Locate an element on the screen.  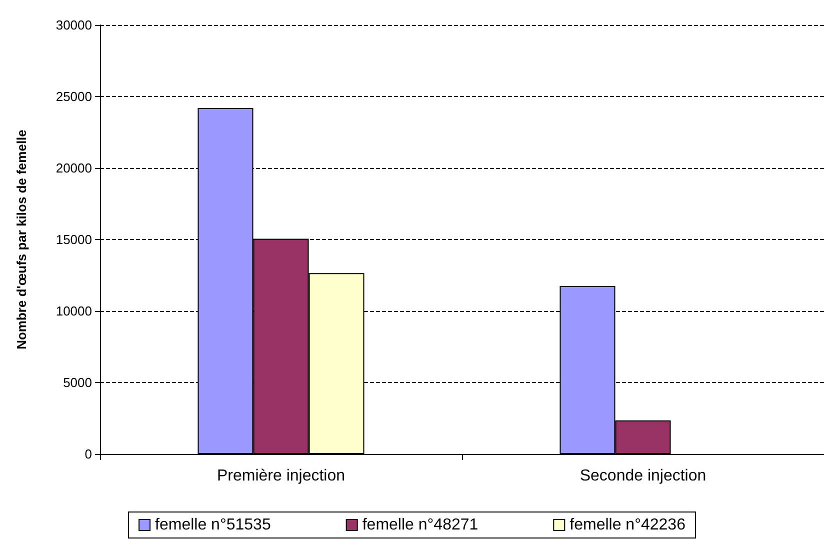
legend-label: femelle n°51535 is located at coordinates (213, 525).